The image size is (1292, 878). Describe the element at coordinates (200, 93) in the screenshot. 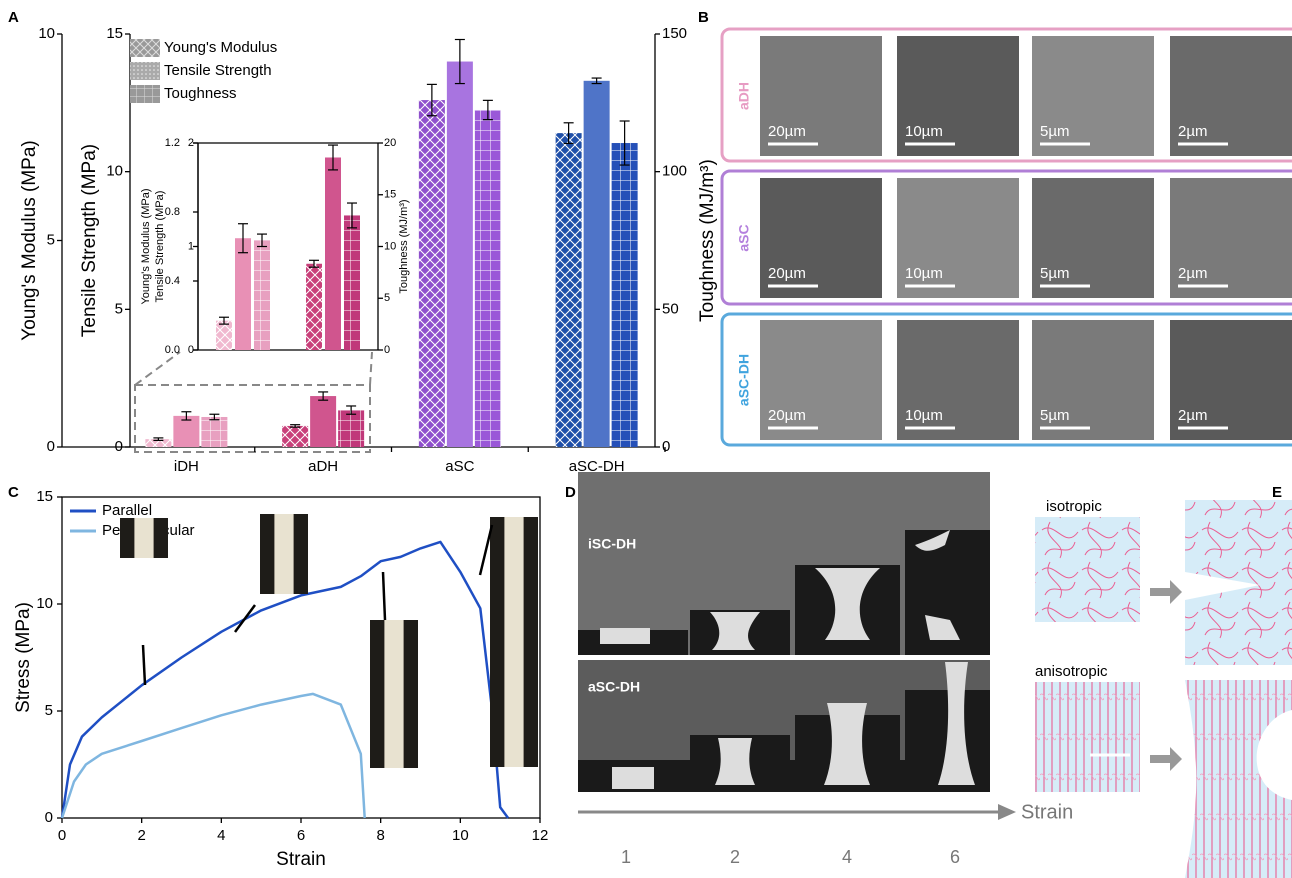

I see `legend-label: Toughness` at that location.